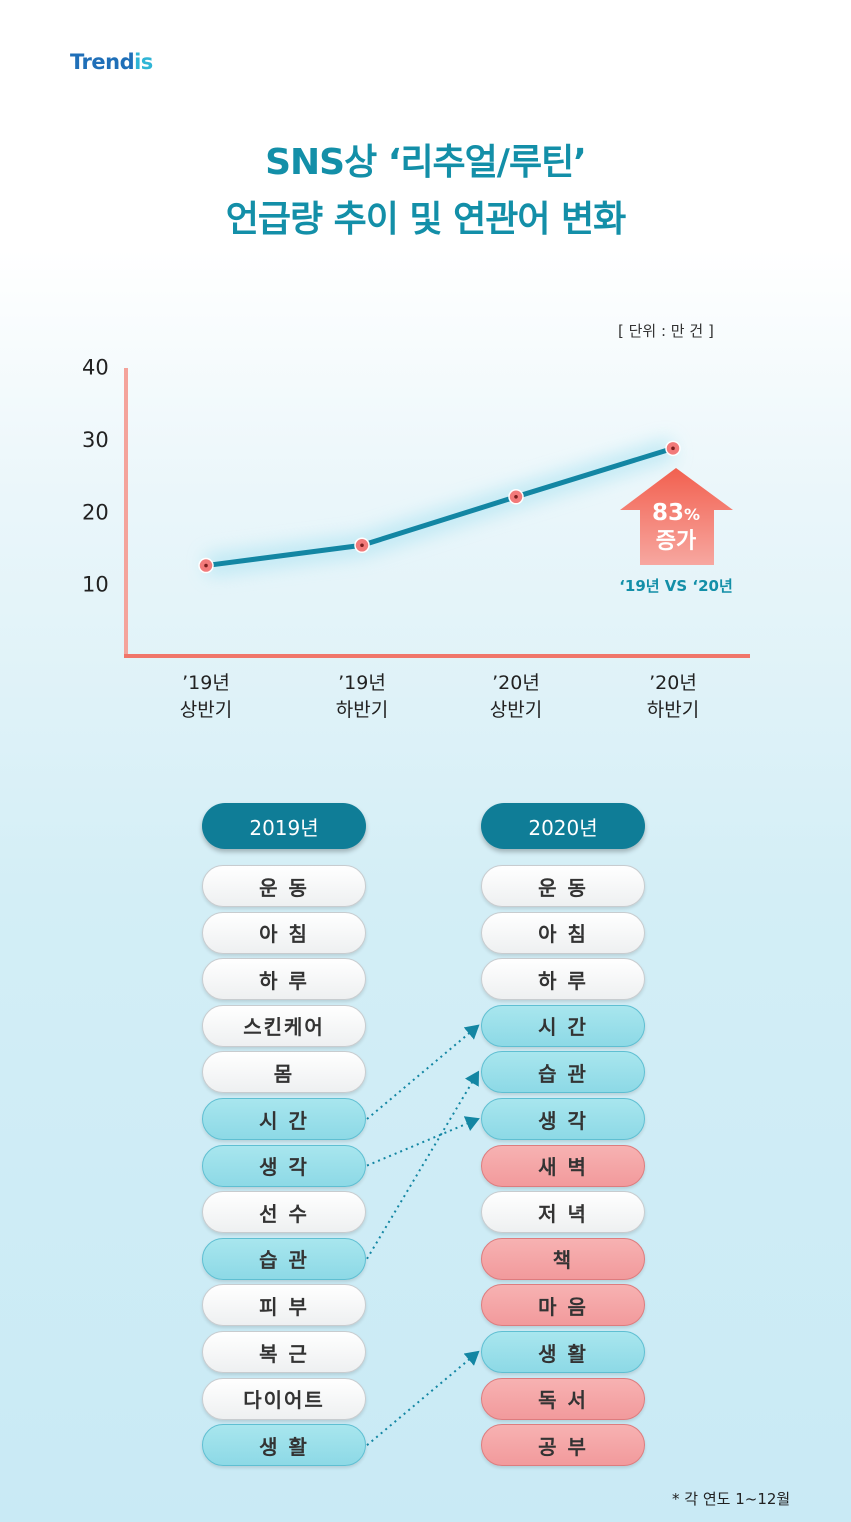  Describe the element at coordinates (284, 886) in the screenshot. I see `keyword-2019-item: 운 동` at that location.